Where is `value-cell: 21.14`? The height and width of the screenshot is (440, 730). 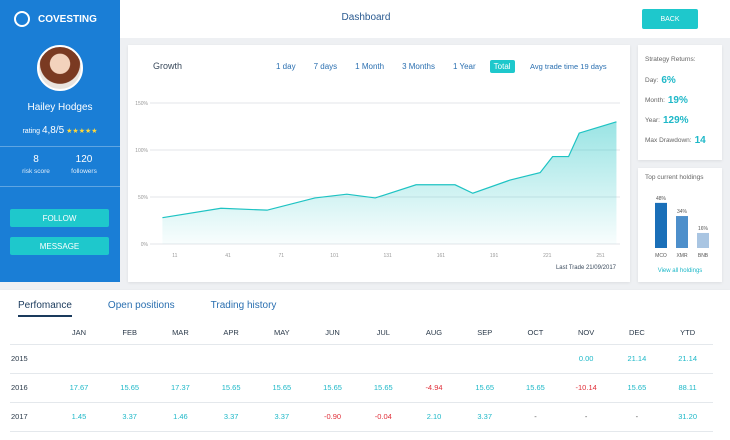
value-cell: 21.14 is located at coordinates (687, 359).